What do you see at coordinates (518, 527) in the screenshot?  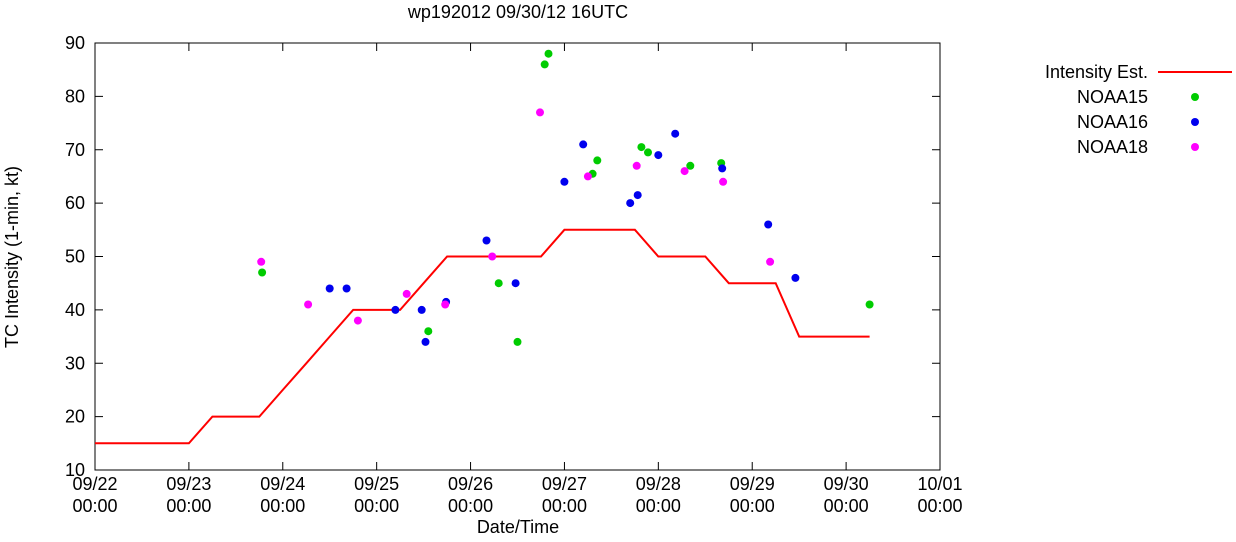 I see `x-axis-label: Date/Time` at bounding box center [518, 527].